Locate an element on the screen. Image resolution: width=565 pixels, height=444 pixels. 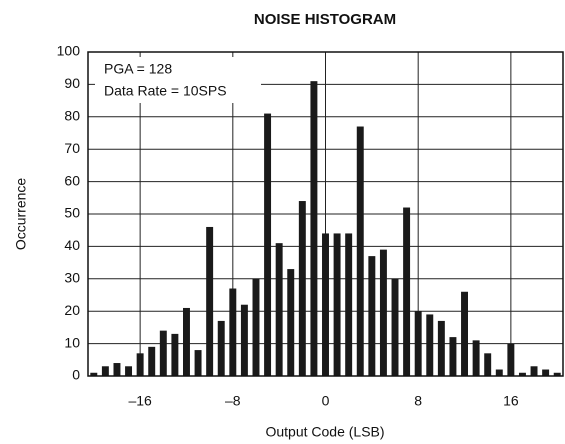
x-tick-label: 8 is located at coordinates (418, 401).